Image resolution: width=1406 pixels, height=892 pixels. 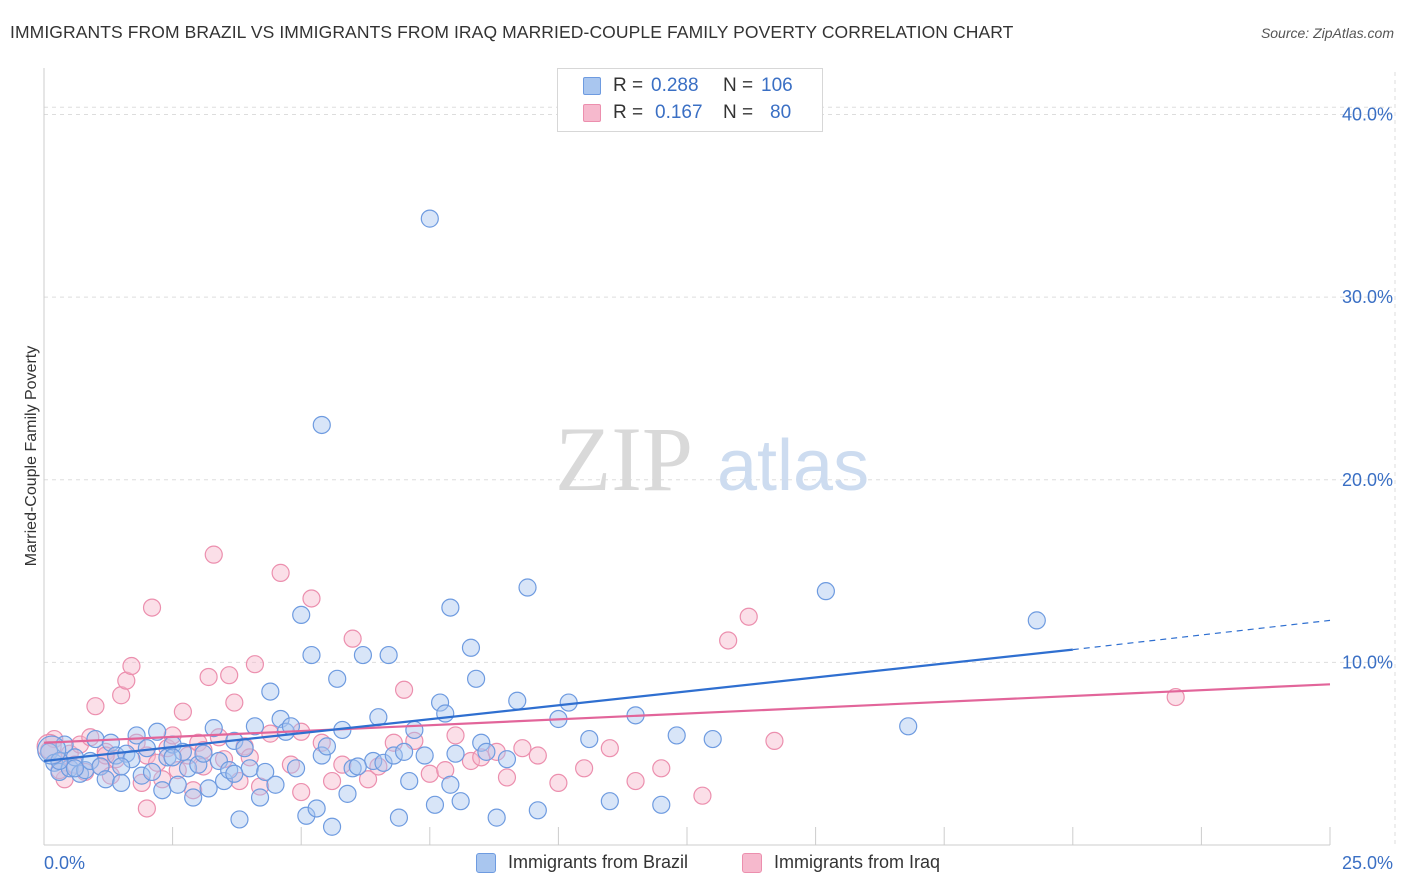 I want to click on brazil-trend-line, so click(x=558, y=705).